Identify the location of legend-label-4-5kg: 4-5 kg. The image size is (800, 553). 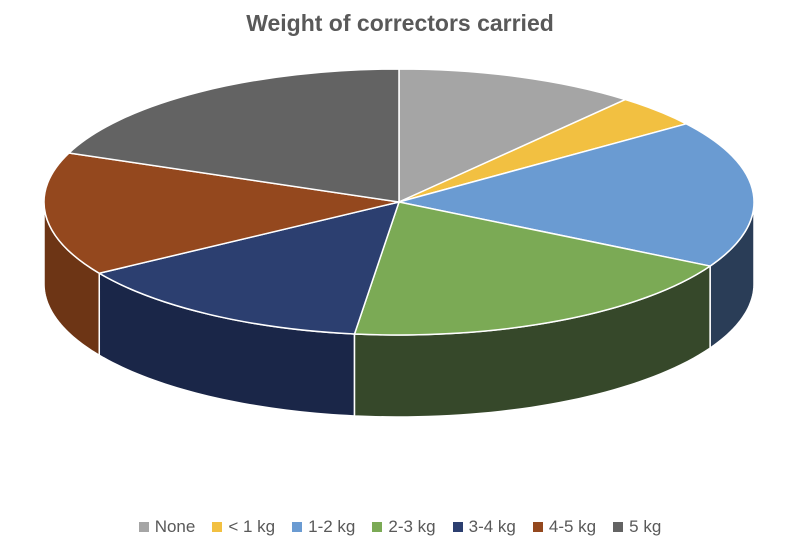
(572, 526).